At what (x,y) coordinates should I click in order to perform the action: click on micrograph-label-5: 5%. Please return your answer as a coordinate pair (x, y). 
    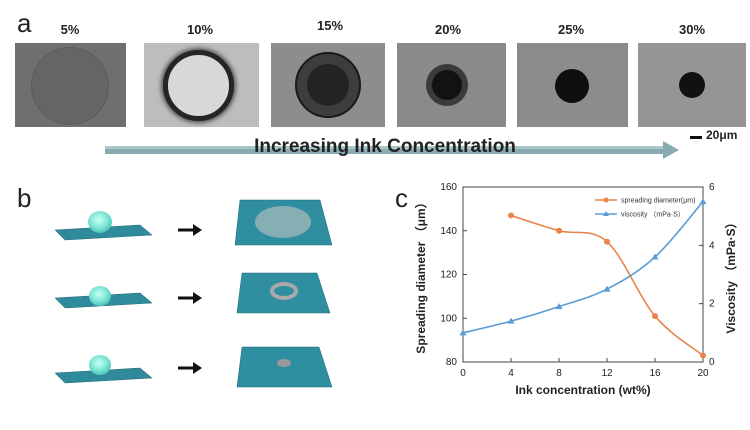
    Looking at the image, I should click on (70, 29).